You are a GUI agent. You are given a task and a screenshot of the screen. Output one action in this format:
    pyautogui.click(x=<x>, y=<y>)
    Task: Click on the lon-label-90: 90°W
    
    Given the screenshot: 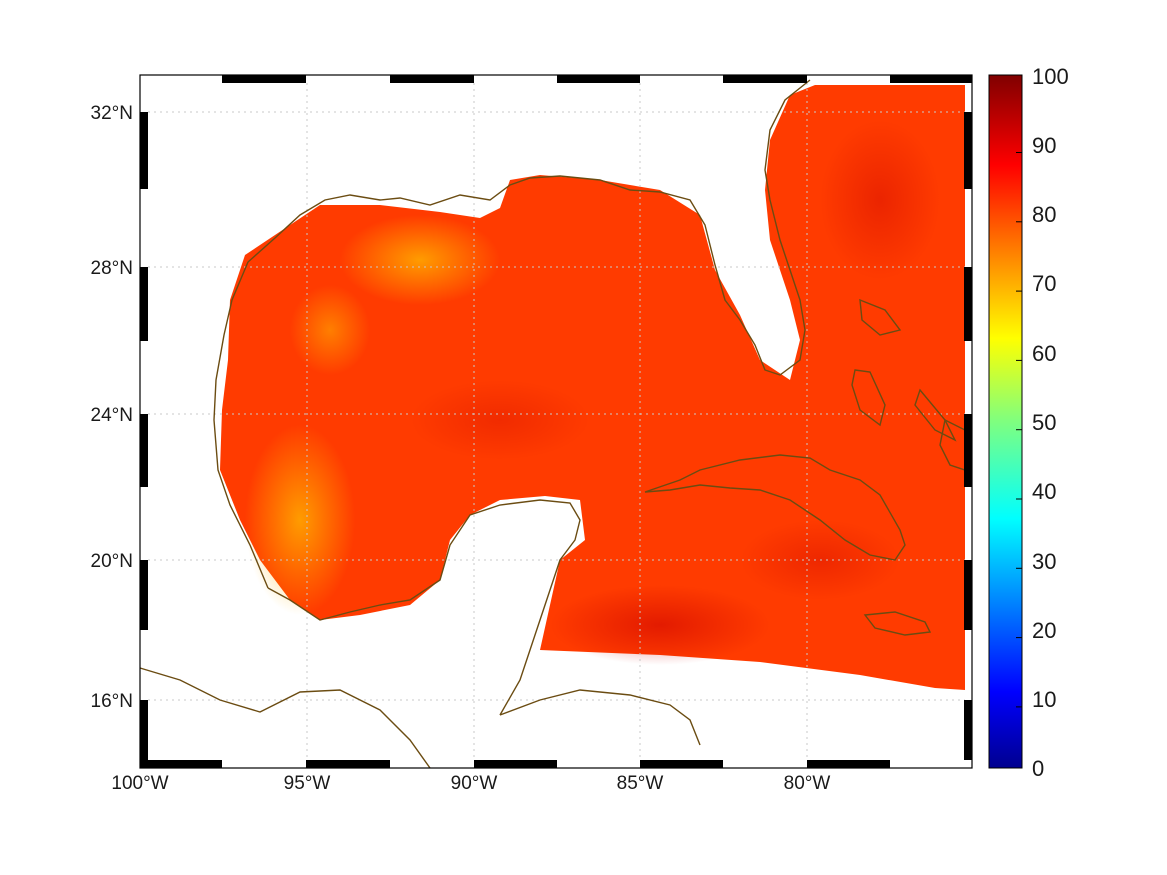 What is the action you would take?
    pyautogui.click(x=474, y=783)
    